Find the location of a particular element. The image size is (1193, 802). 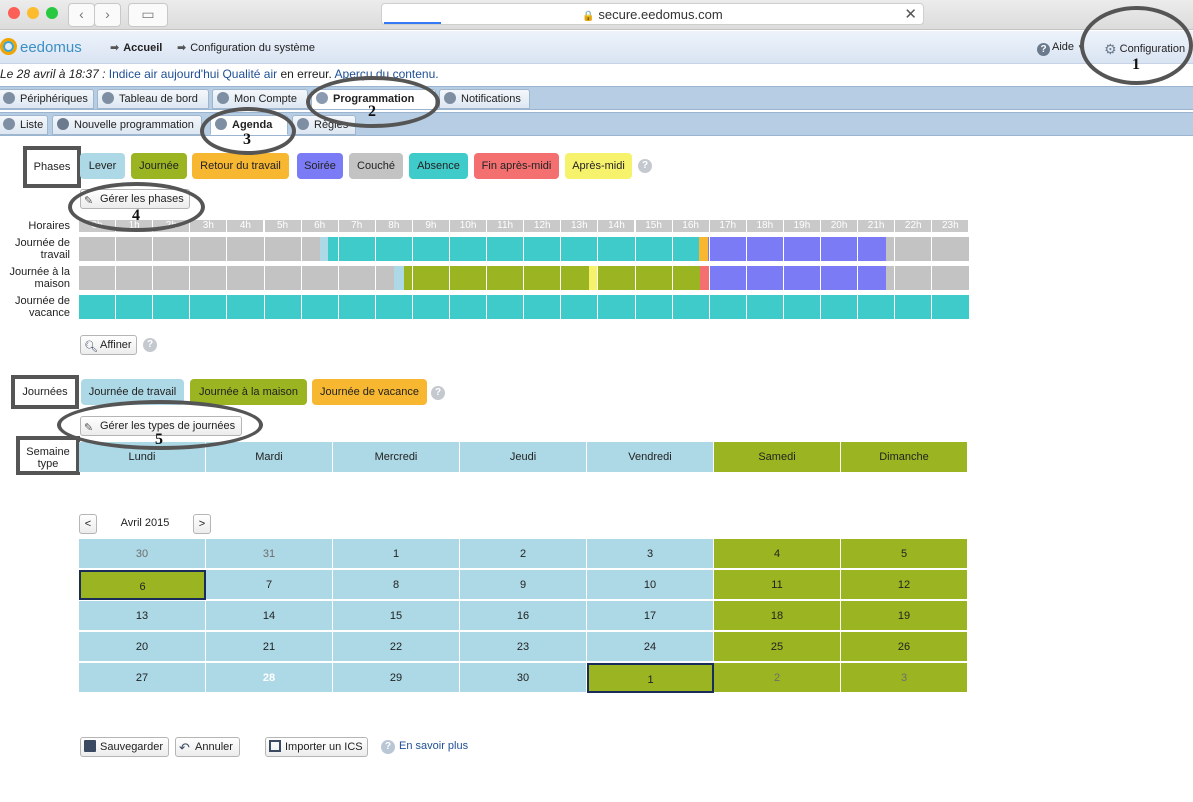

sidebar-icon: ▭ is located at coordinates (148, 15).